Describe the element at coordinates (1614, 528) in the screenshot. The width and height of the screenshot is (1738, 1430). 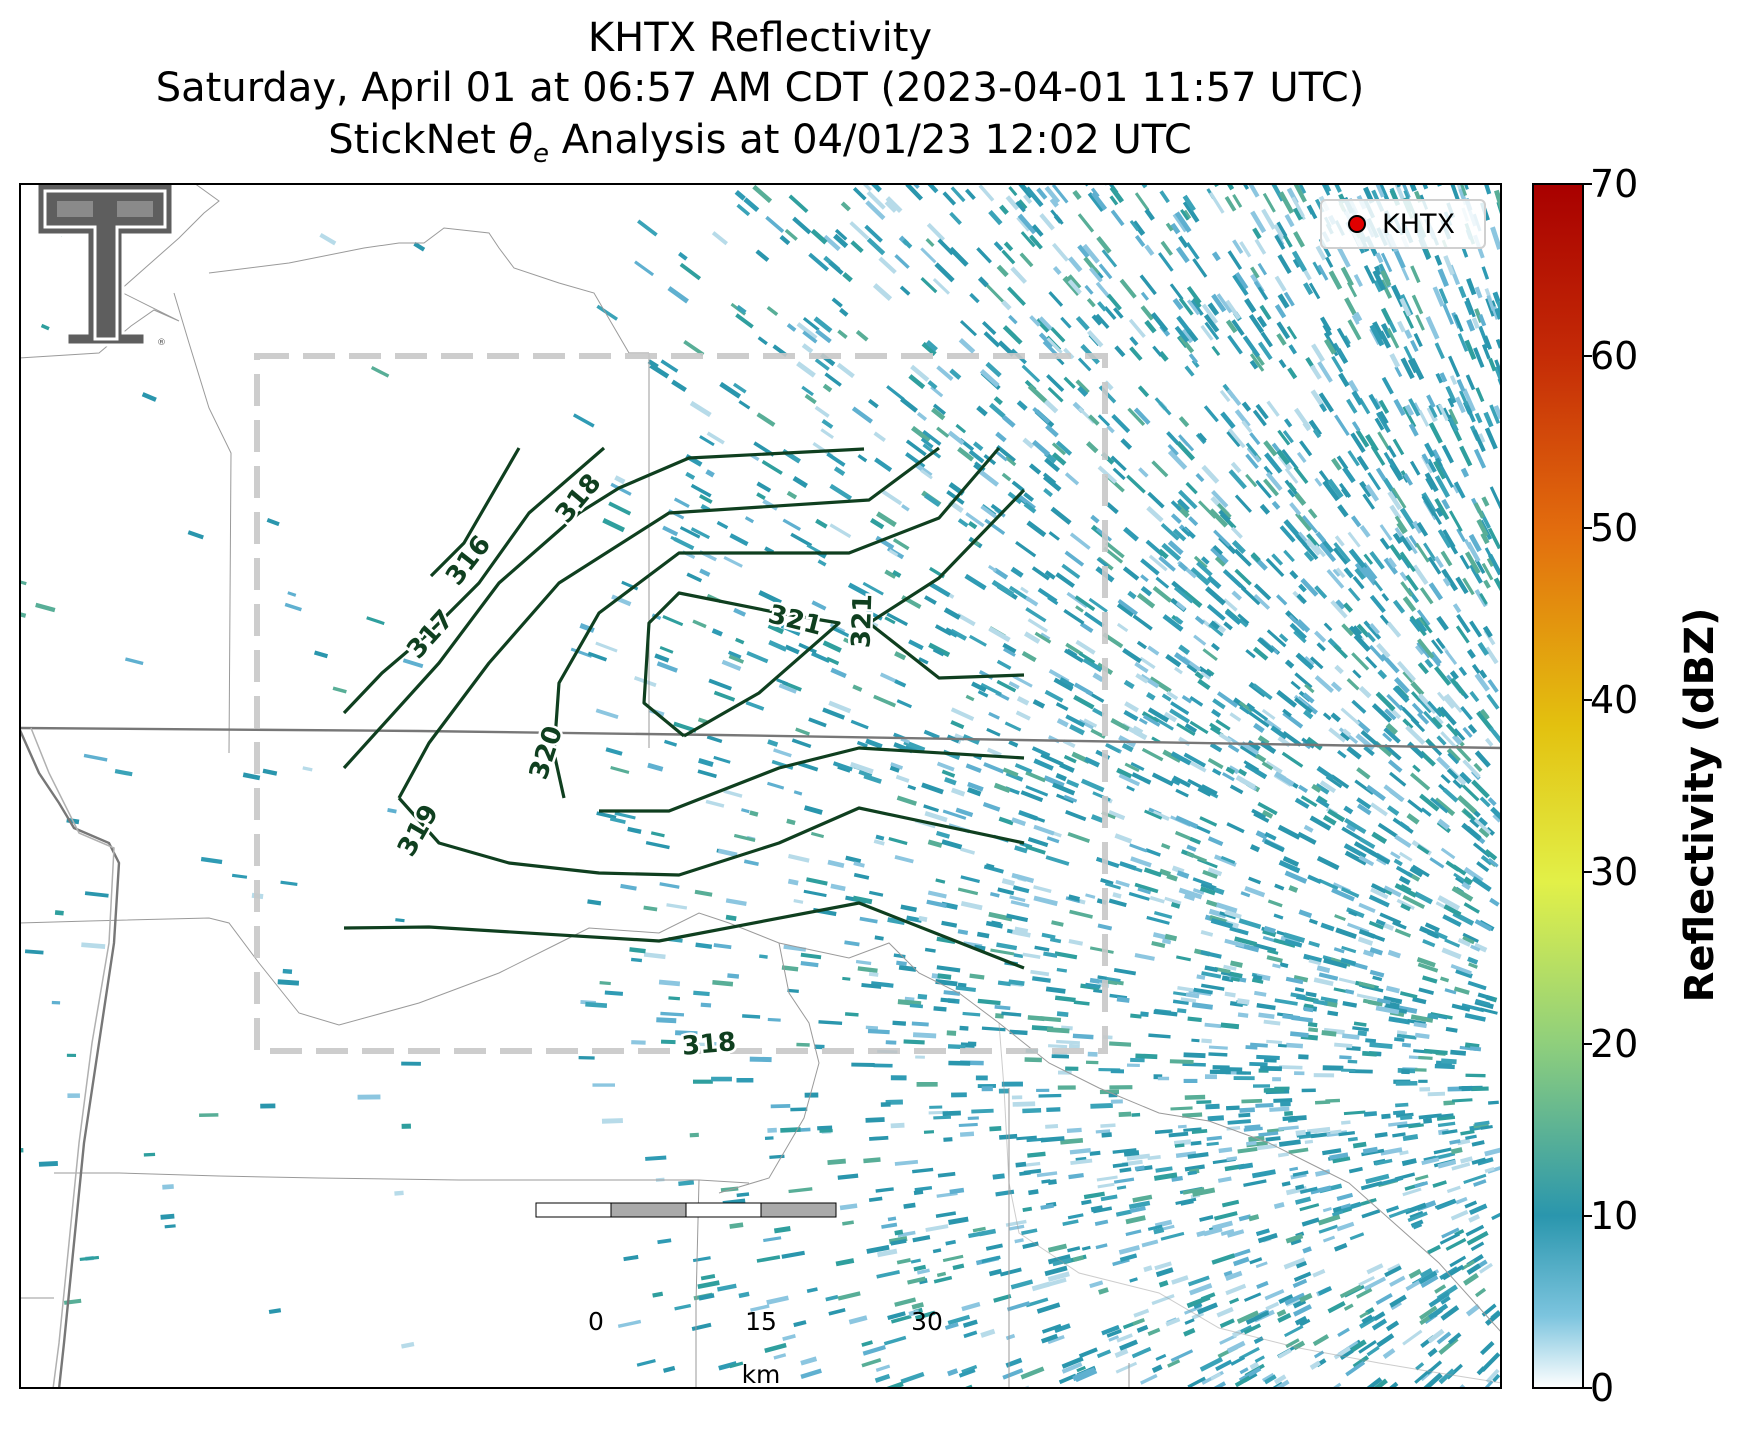
I see `colorbar-tick-50: 50` at that location.